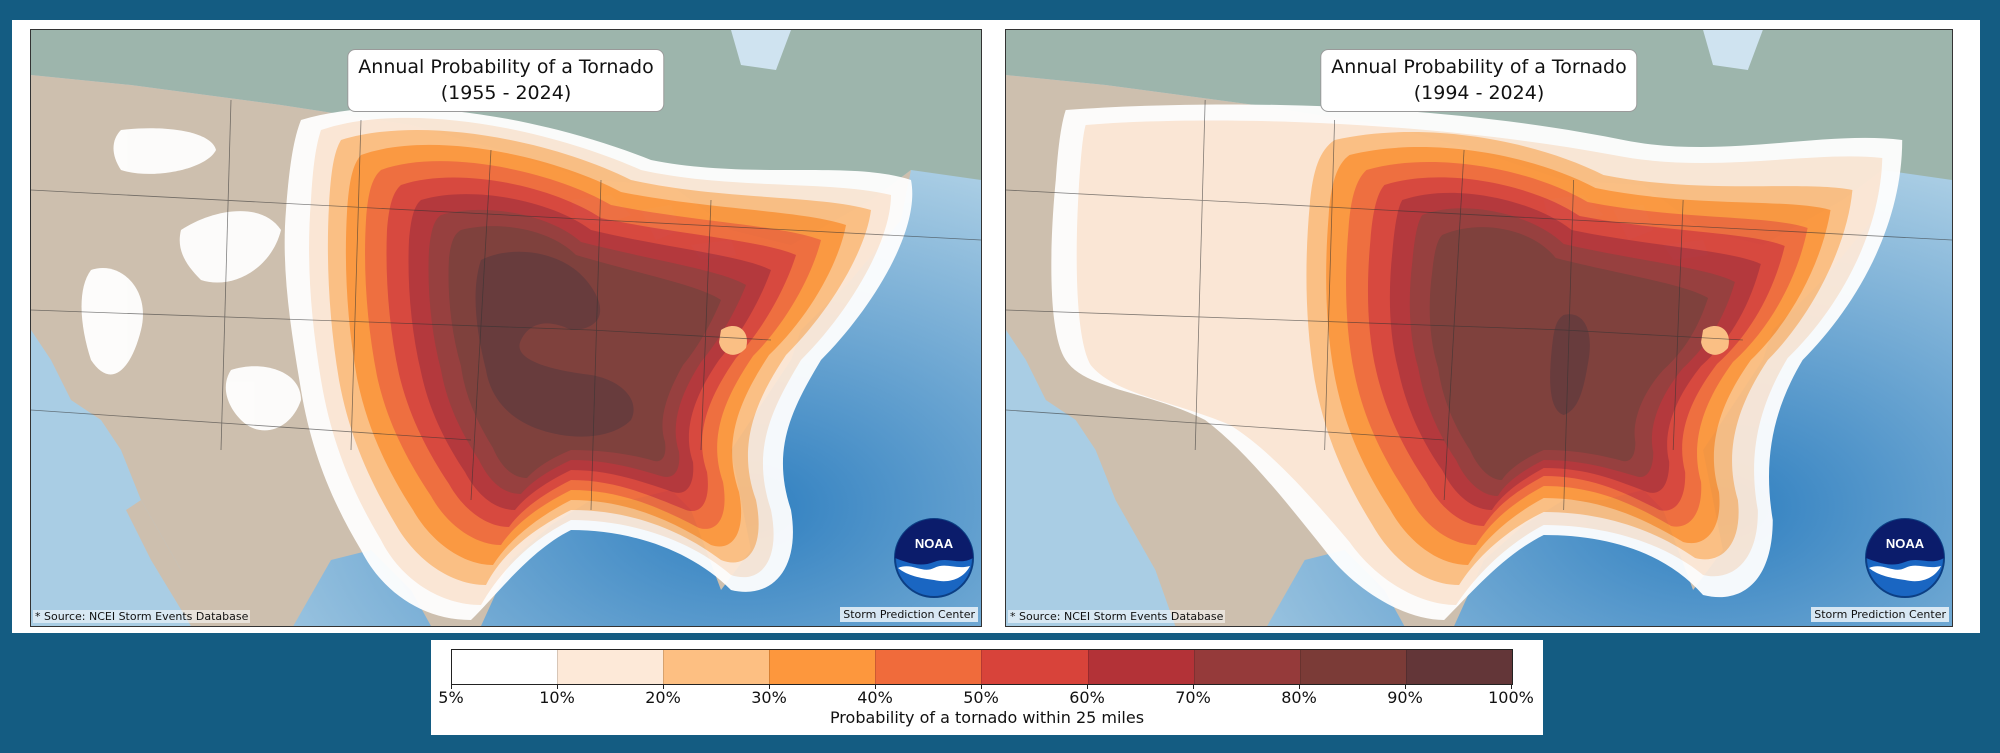 The image size is (2000, 753). What do you see at coordinates (1087, 697) in the screenshot?
I see `legend-tick-label: 60%` at bounding box center [1087, 697].